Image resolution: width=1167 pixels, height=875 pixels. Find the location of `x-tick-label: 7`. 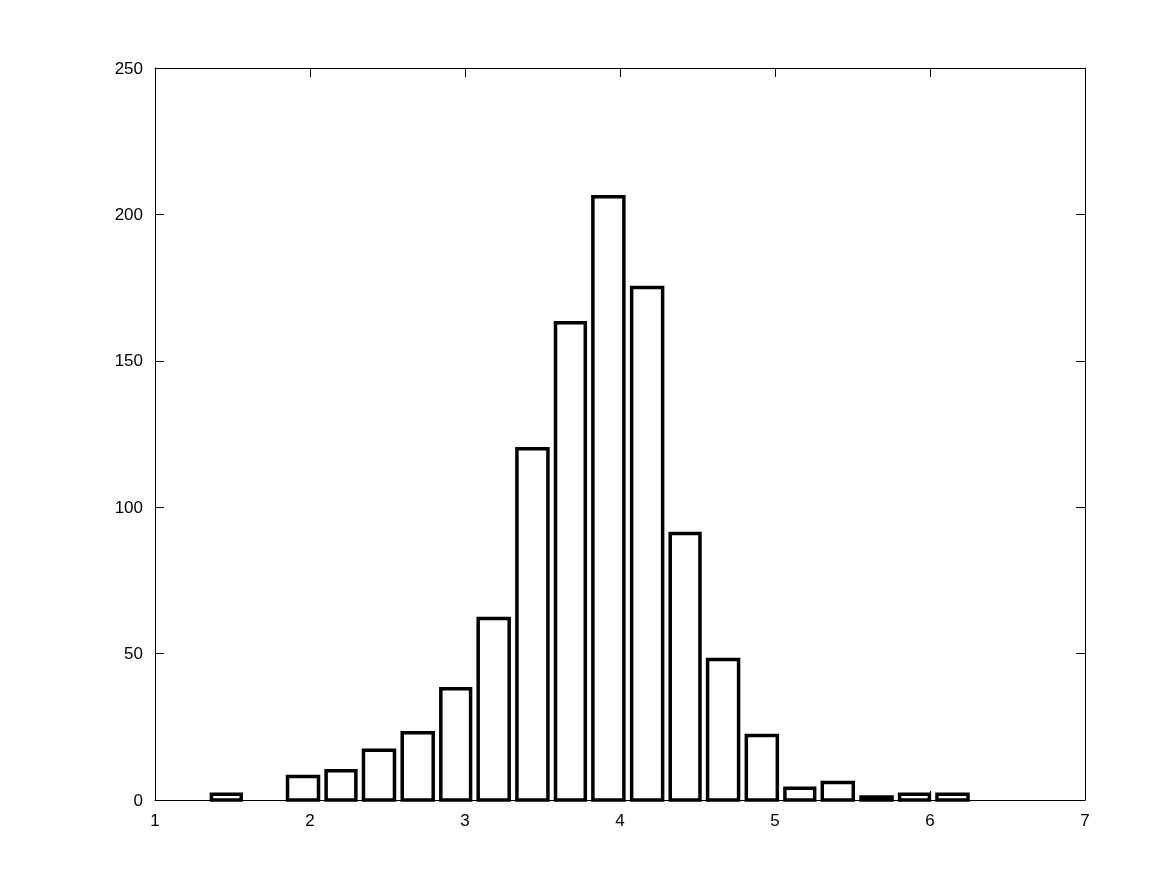

x-tick-label: 7 is located at coordinates (1085, 820).